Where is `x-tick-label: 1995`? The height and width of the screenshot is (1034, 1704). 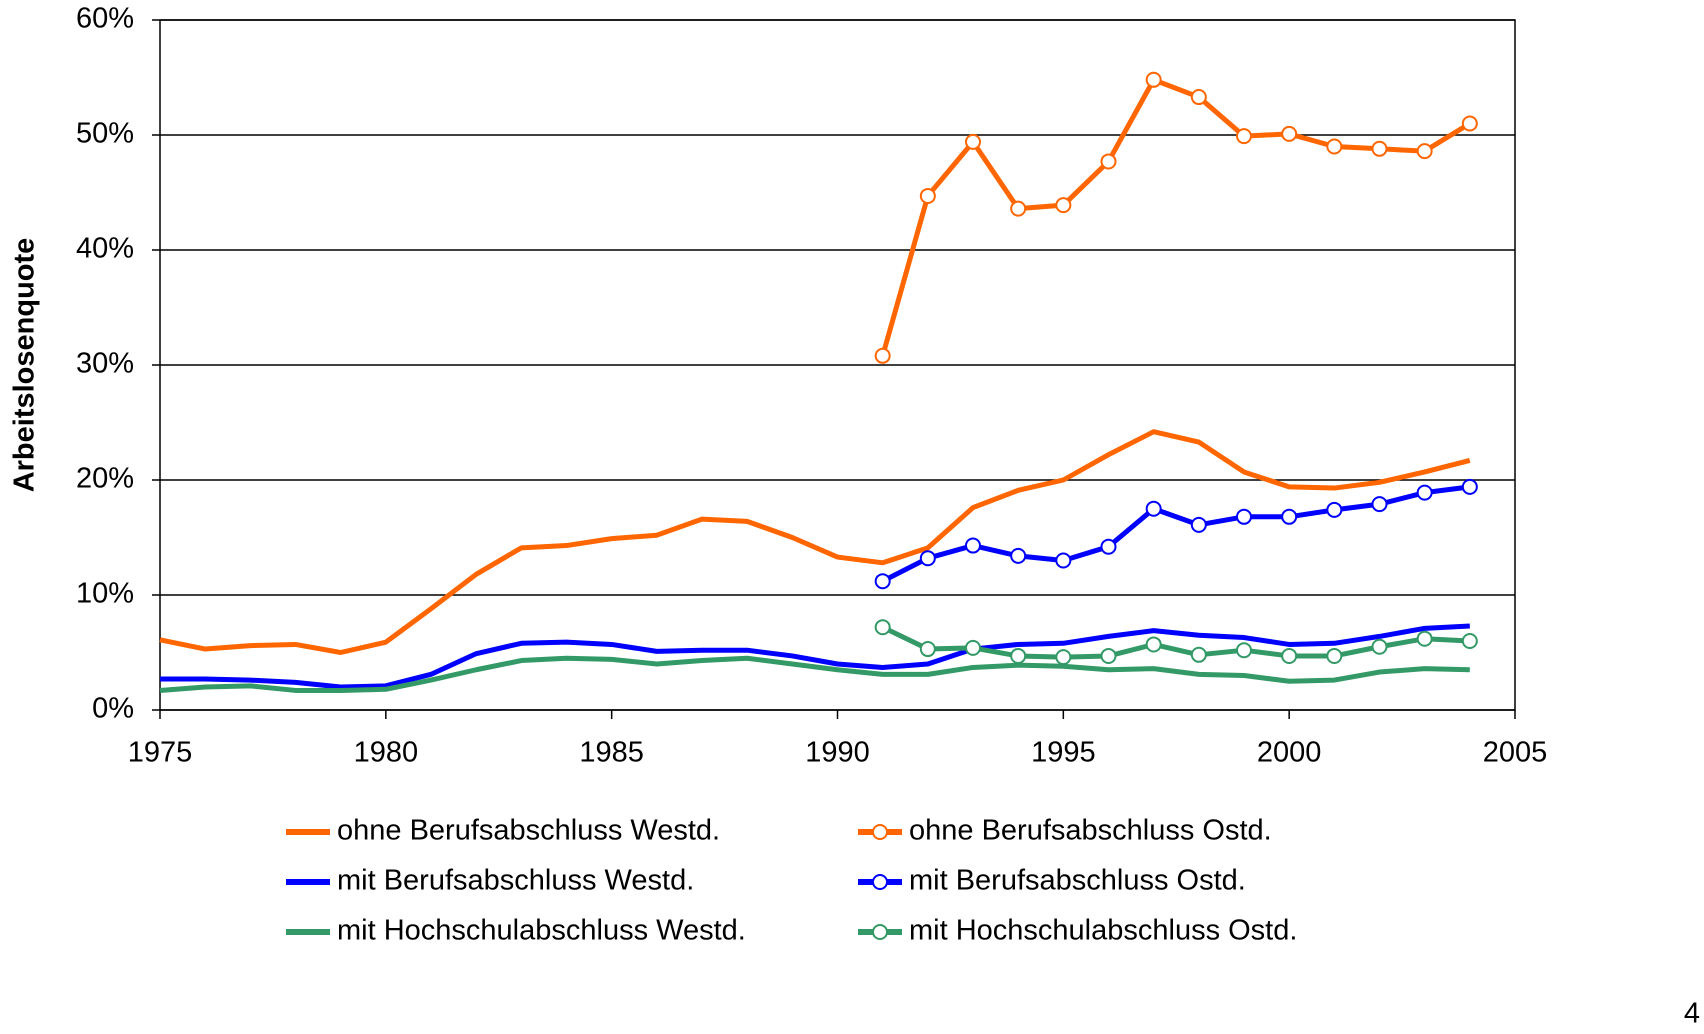 x-tick-label: 1995 is located at coordinates (1063, 753).